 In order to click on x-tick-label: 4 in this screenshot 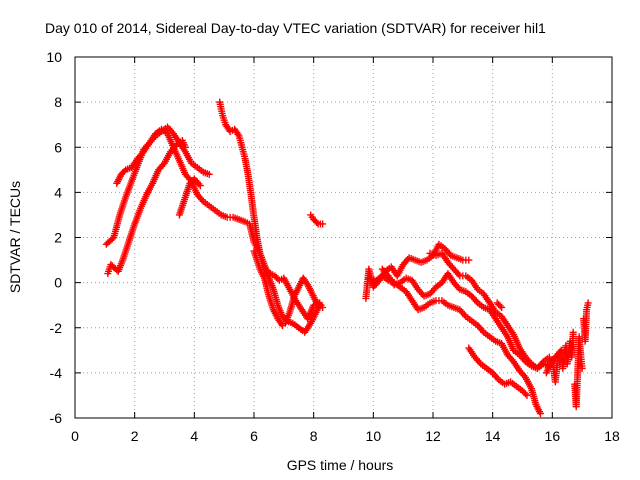, I will do `click(194, 436)`.